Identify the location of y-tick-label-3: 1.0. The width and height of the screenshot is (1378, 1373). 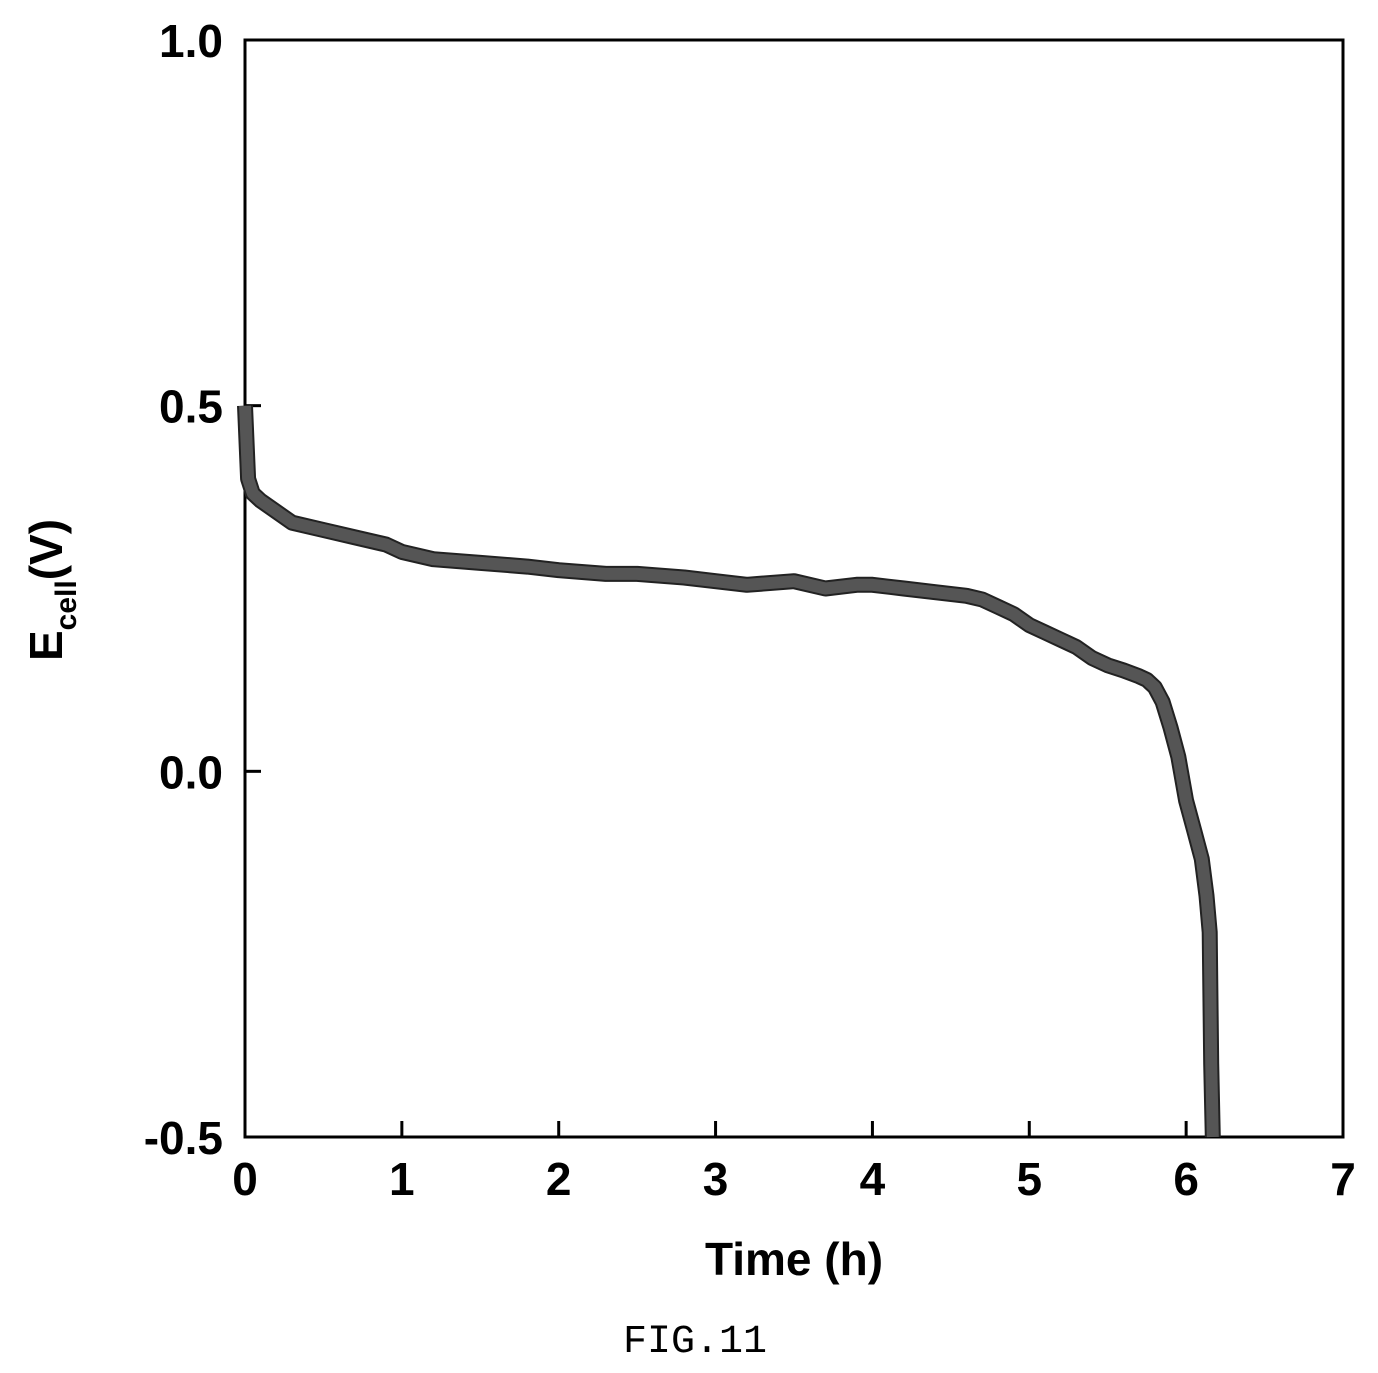
(191, 41).